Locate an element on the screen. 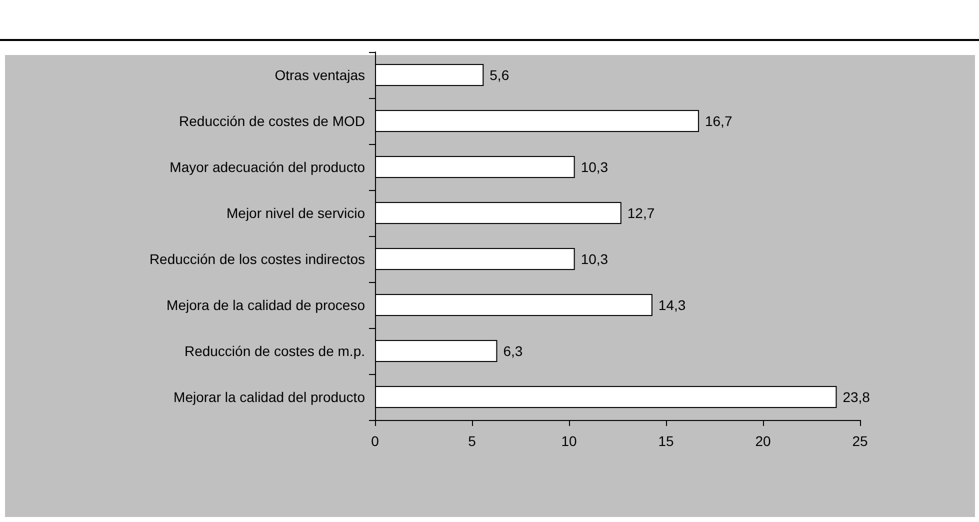  y-tick-label: Reducción de costes de MOD is located at coordinates (272, 121).